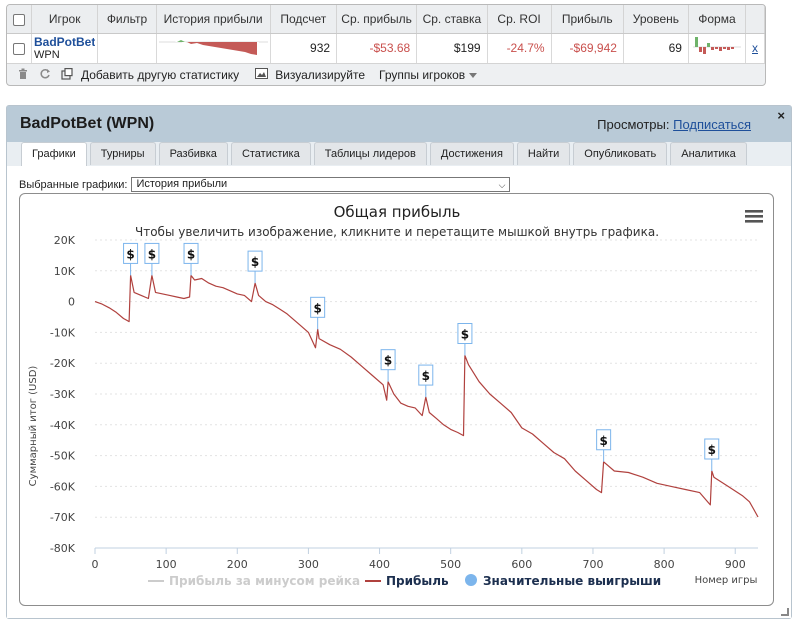 This screenshot has height=634, width=800. Describe the element at coordinates (450, 564) in the screenshot. I see `x-tick-label: 500` at that location.